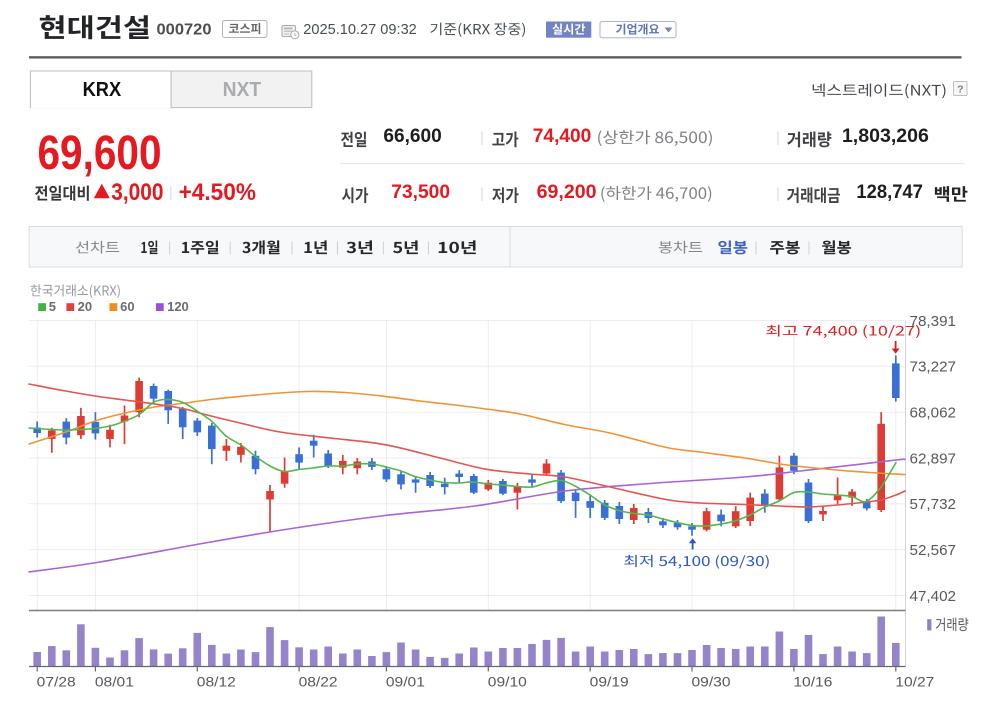  Describe the element at coordinates (102, 89) in the screenshot. I see `svg-text: KRX` at that location.